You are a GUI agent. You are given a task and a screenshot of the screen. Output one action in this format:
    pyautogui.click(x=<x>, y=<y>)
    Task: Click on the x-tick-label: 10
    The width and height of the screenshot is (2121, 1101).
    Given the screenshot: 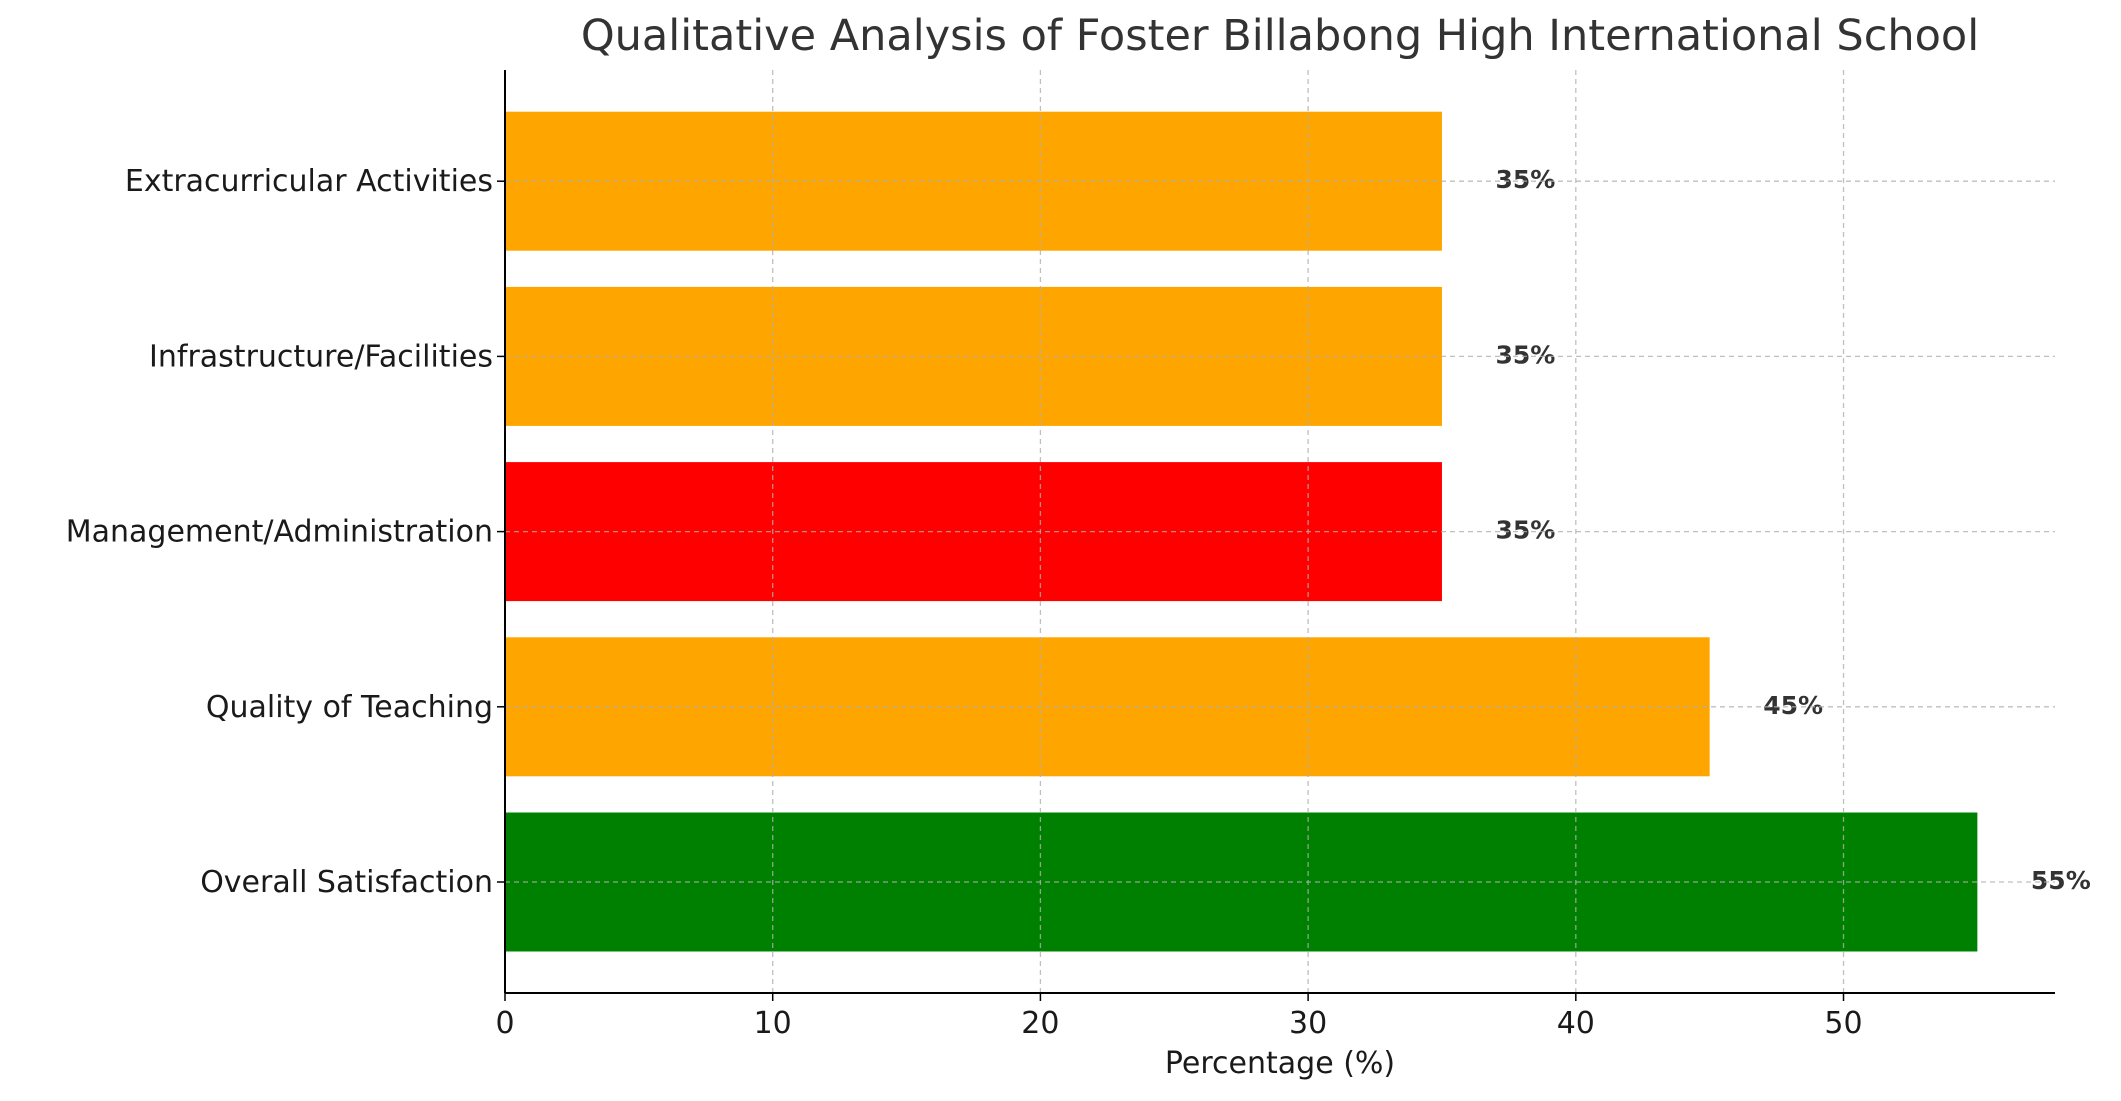 What is the action you would take?
    pyautogui.click(x=773, y=1023)
    